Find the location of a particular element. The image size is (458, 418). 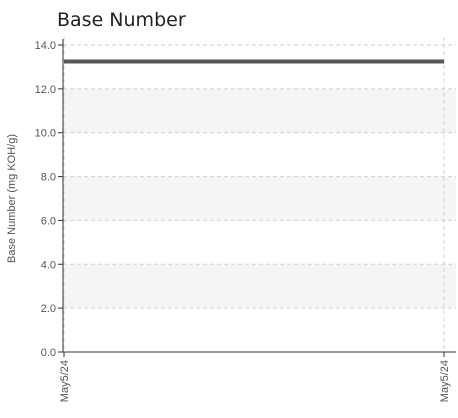

y-tick-label: 0.0 is located at coordinates (48, 353).